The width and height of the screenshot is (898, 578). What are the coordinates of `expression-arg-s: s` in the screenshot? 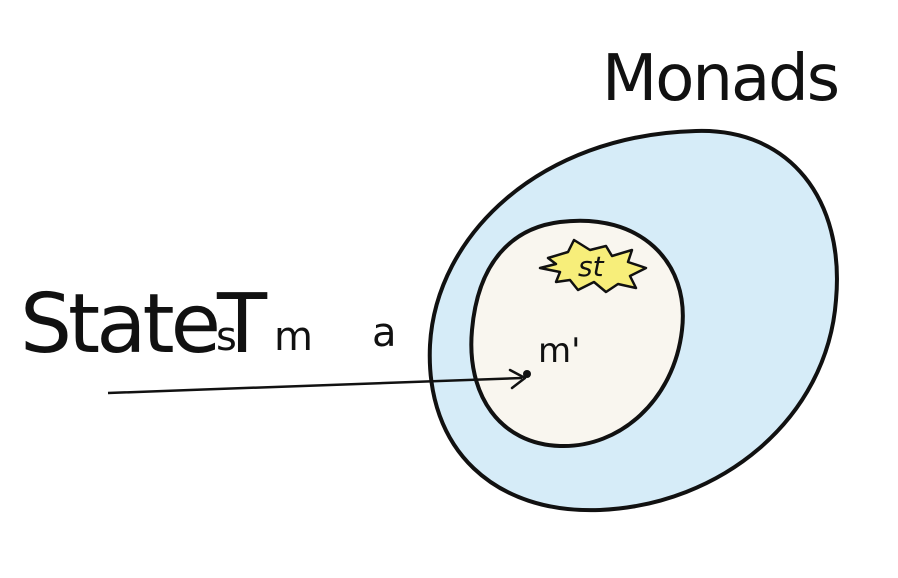 It's located at (226, 337).